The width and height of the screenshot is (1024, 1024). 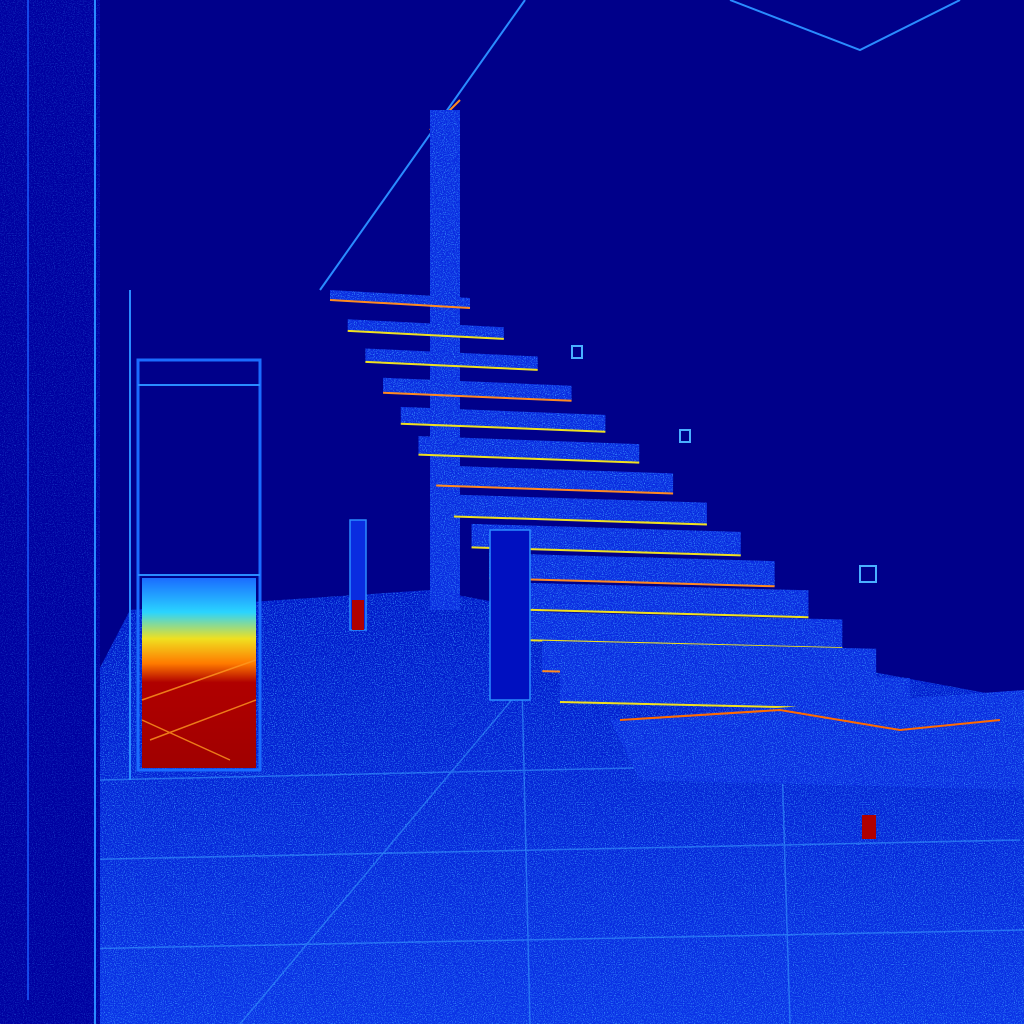 What do you see at coordinates (199, 565) in the screenshot?
I see `doorway` at bounding box center [199, 565].